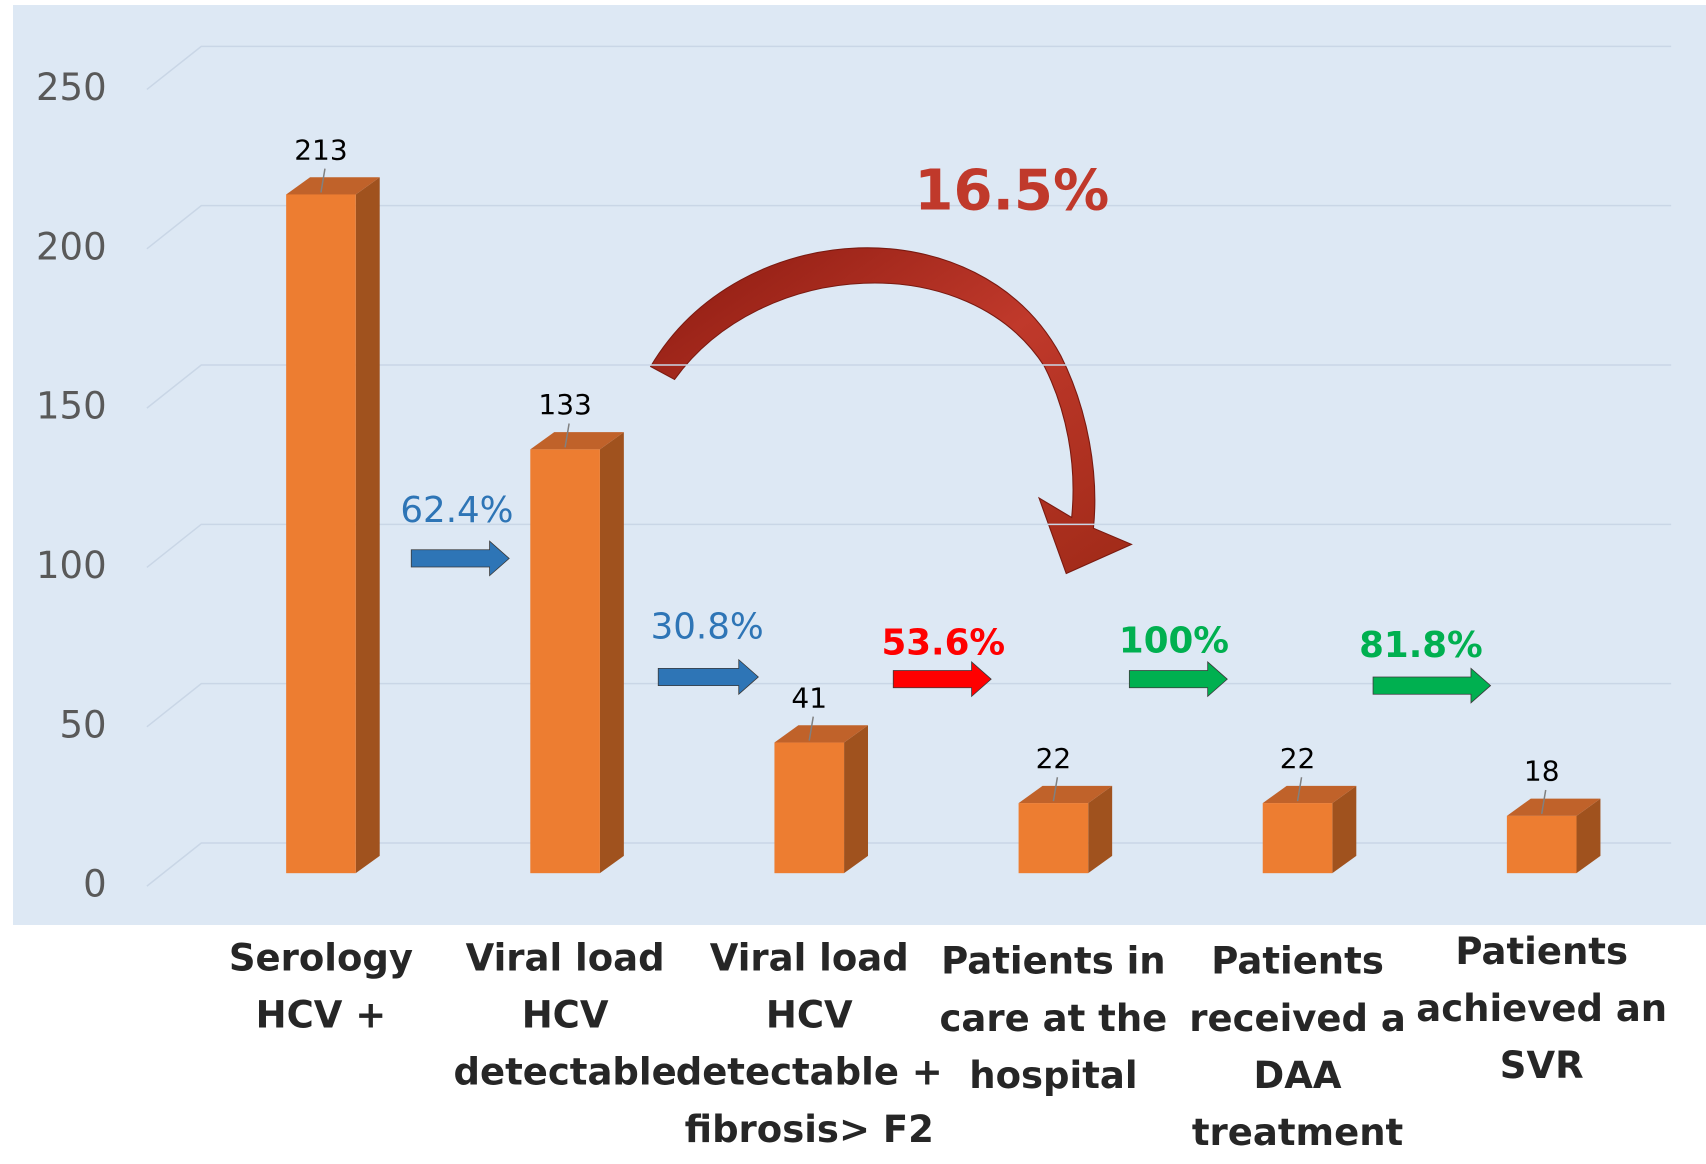 The image size is (1706, 1164). I want to click on y-tick-label: 0, so click(95, 884).